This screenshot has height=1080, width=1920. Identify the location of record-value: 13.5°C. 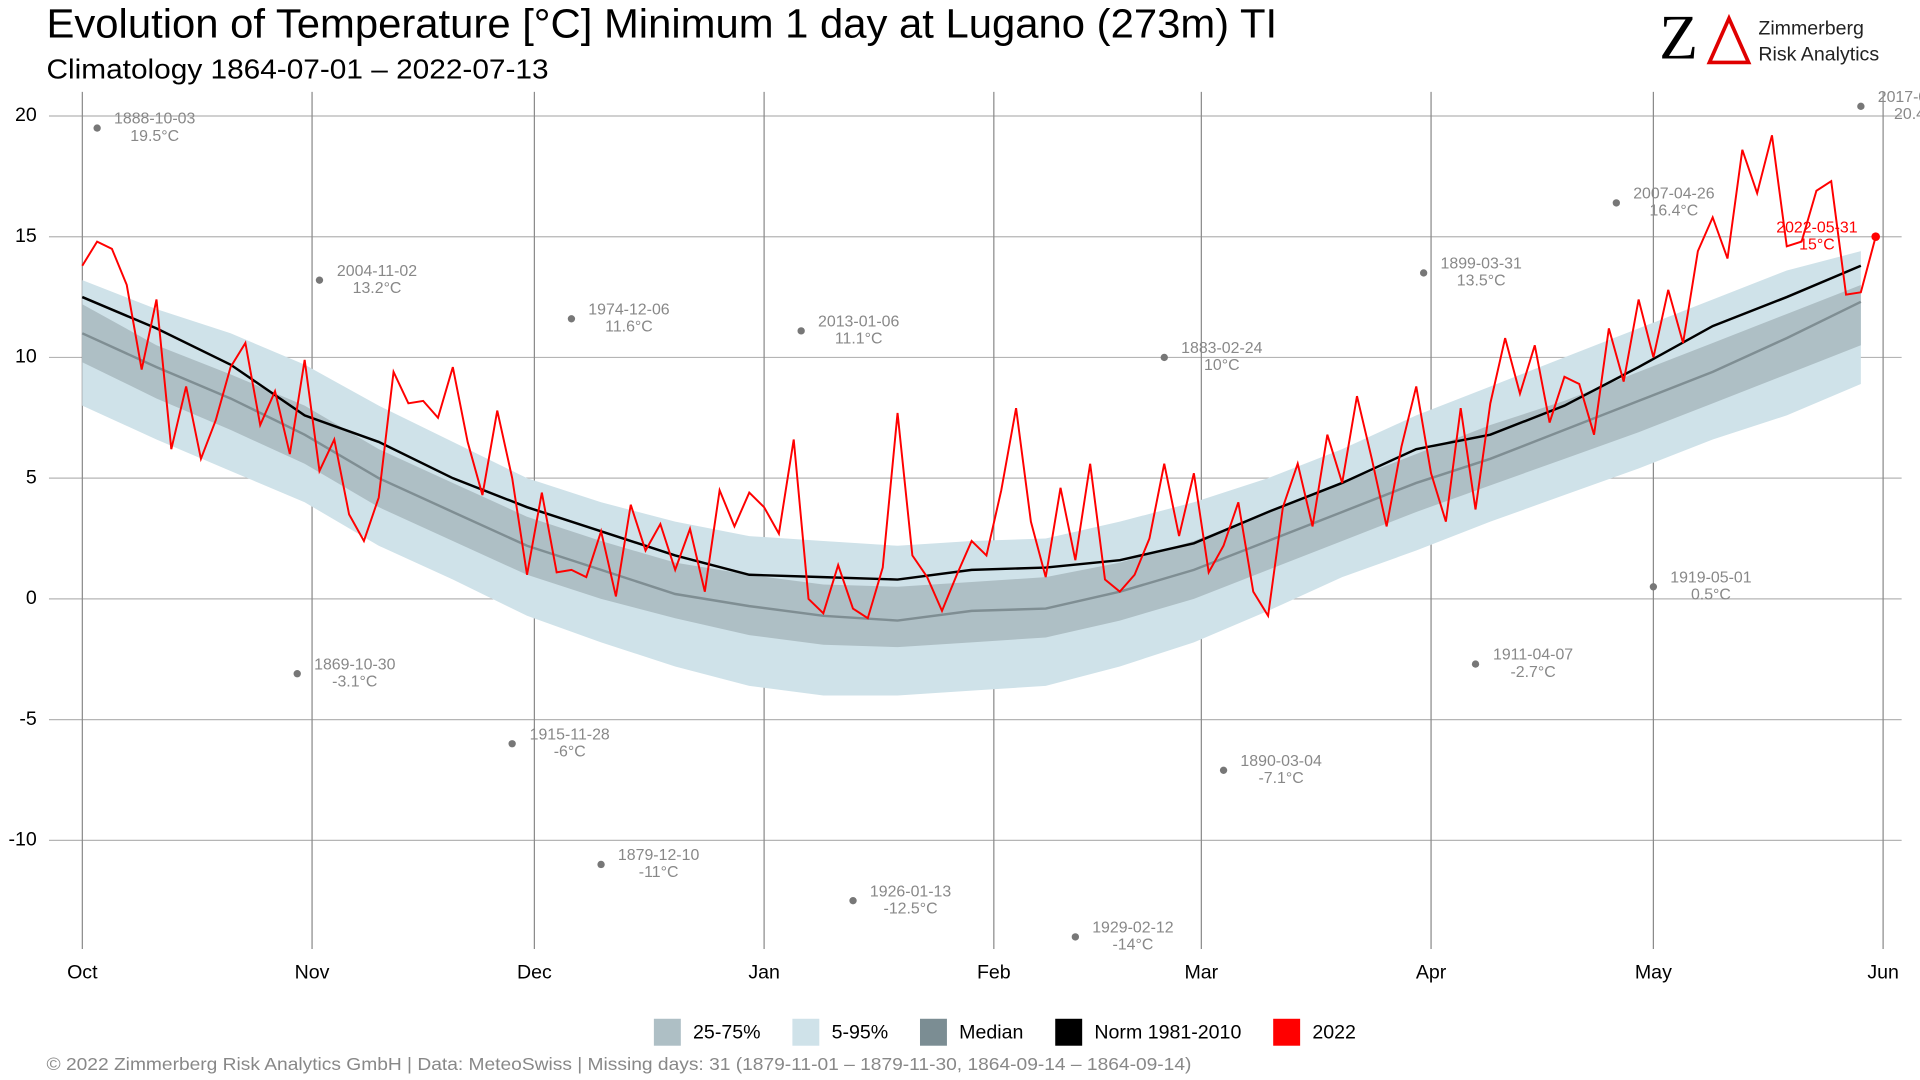
(1481, 281).